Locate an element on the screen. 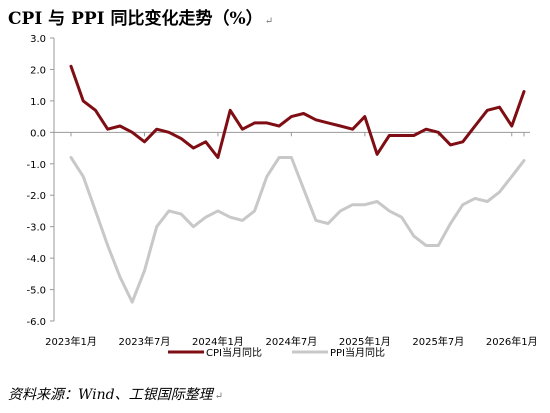 This screenshot has height=413, width=550. y-tick-label: -2.0 is located at coordinates (36, 196).